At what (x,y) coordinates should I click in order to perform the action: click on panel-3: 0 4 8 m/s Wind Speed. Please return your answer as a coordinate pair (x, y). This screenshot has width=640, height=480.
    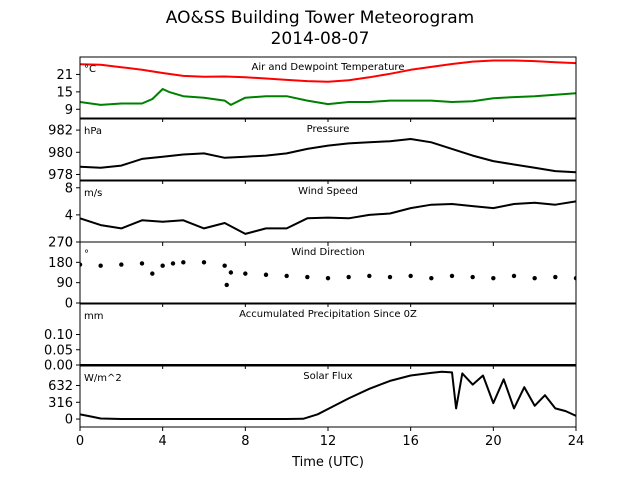
    Looking at the image, I should click on (321, 215).